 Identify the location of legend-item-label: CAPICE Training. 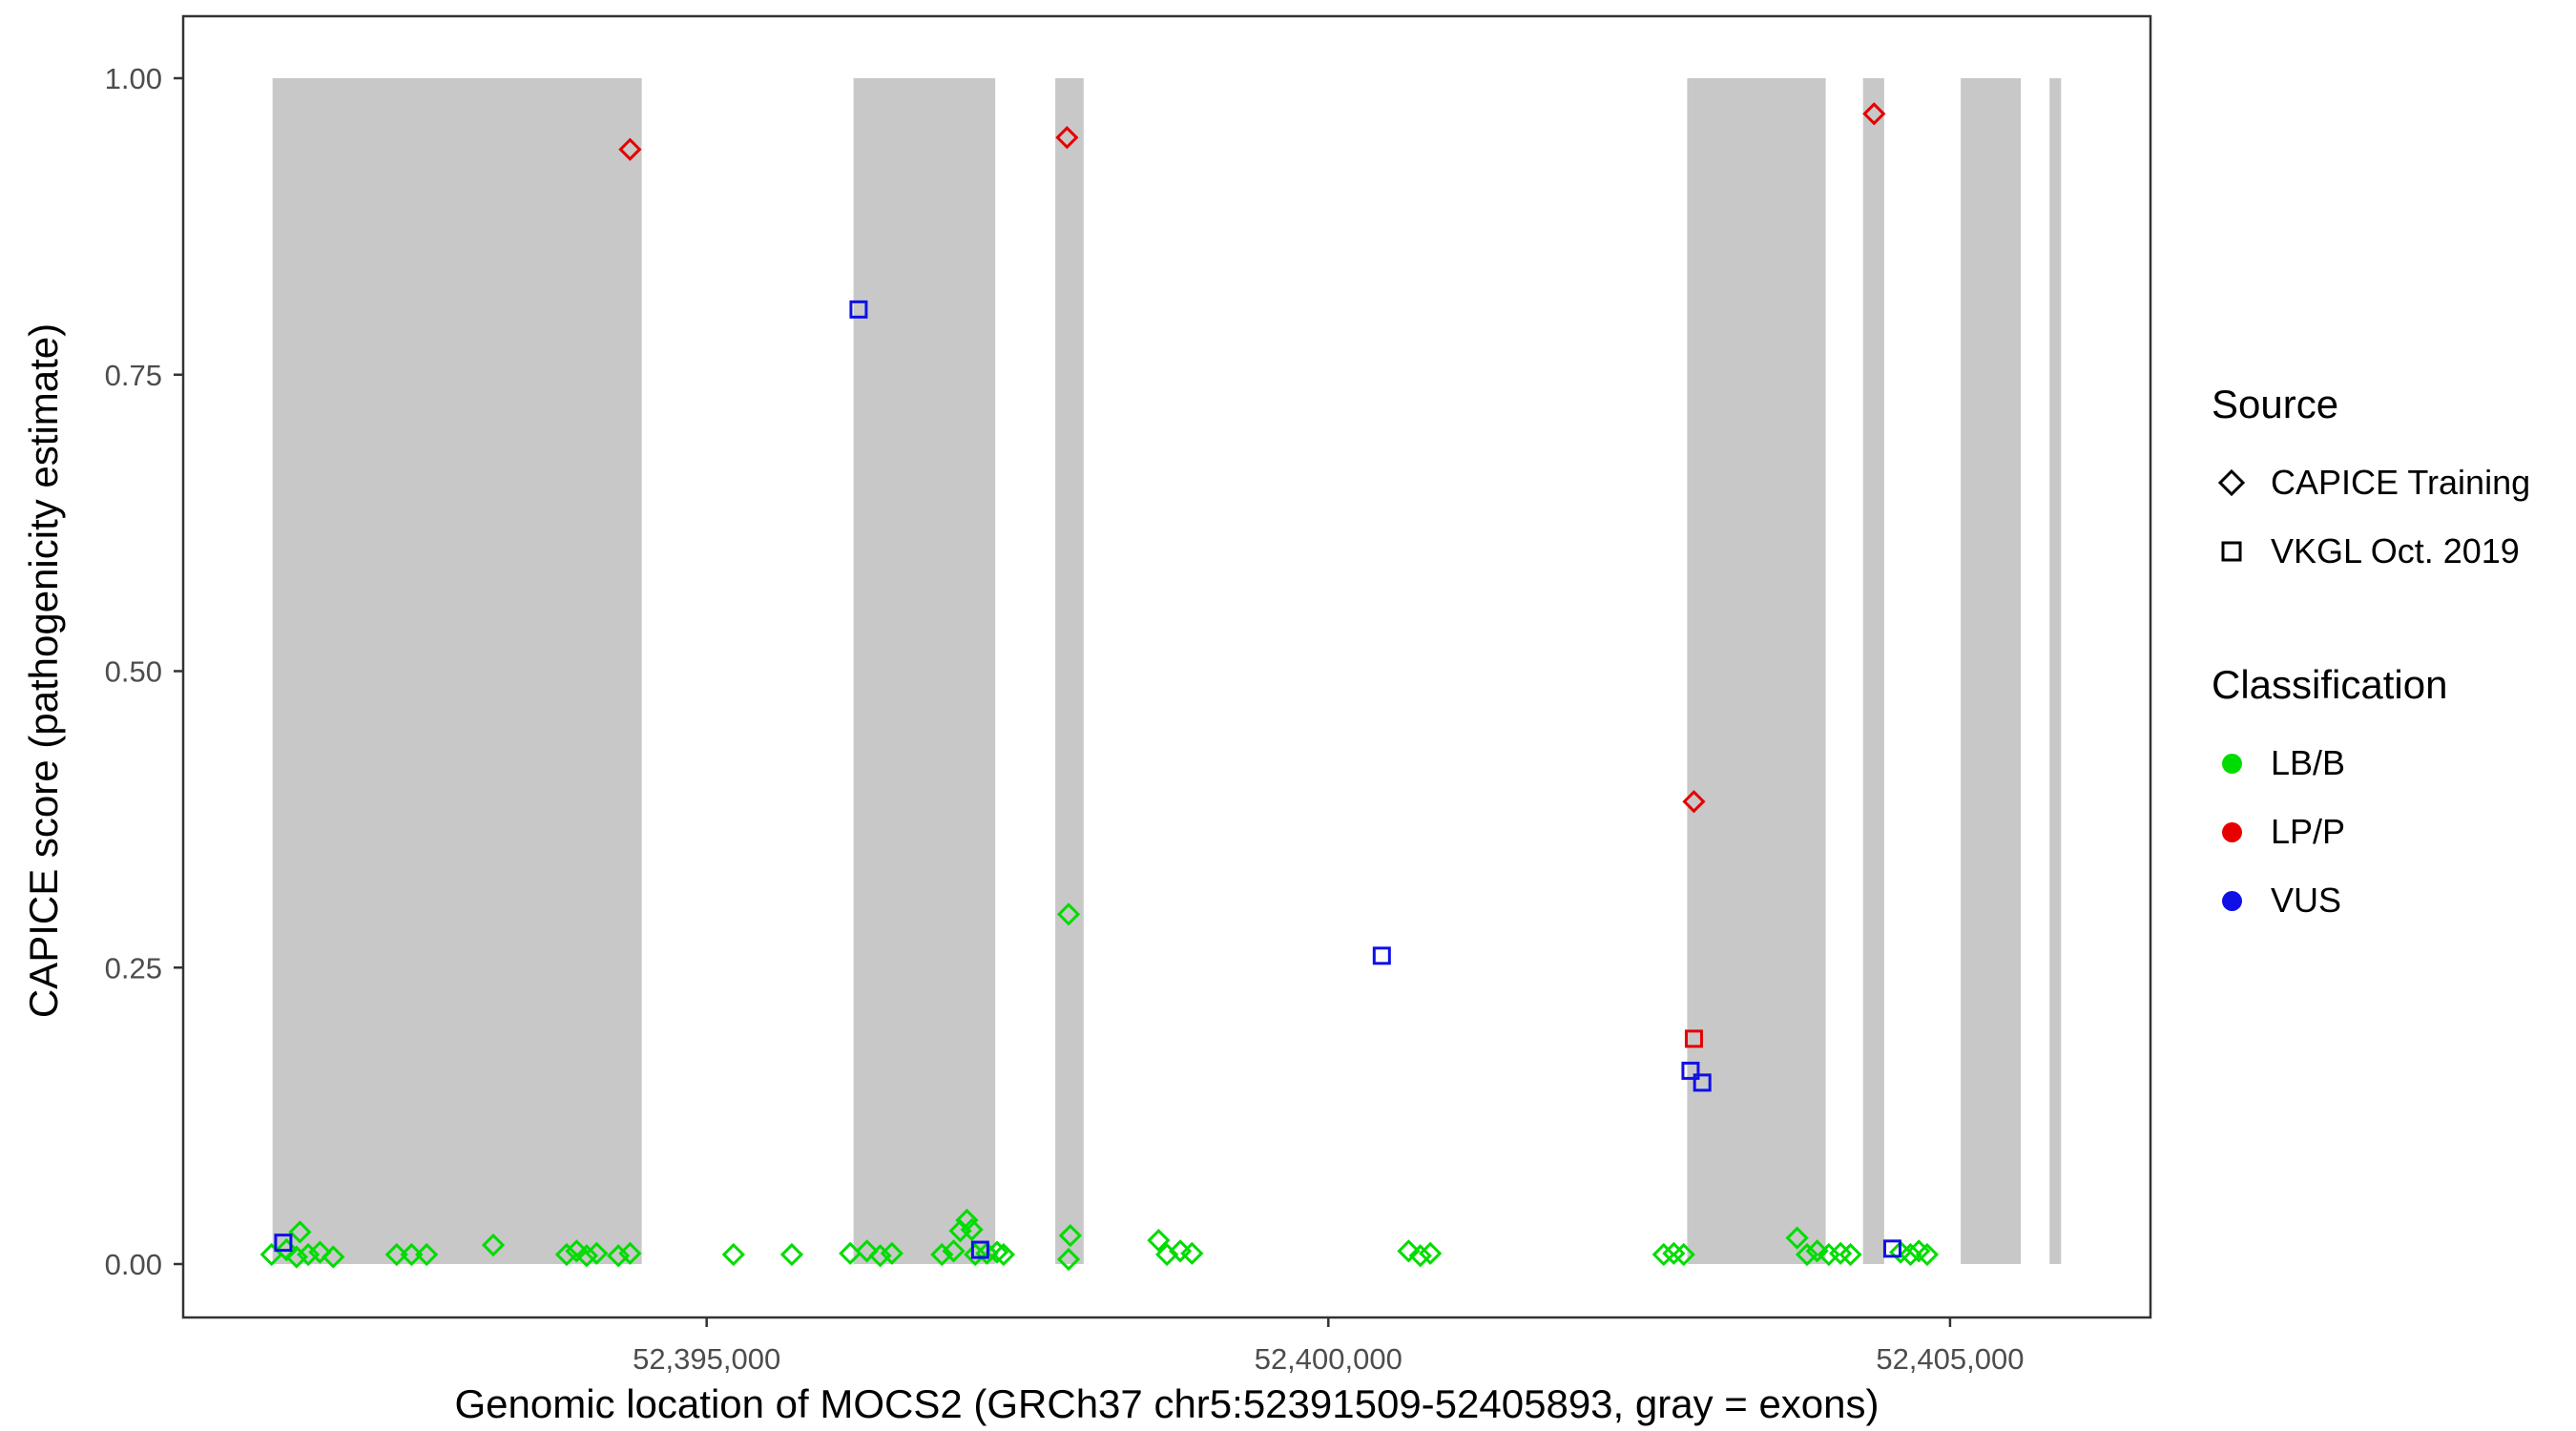
(2401, 482).